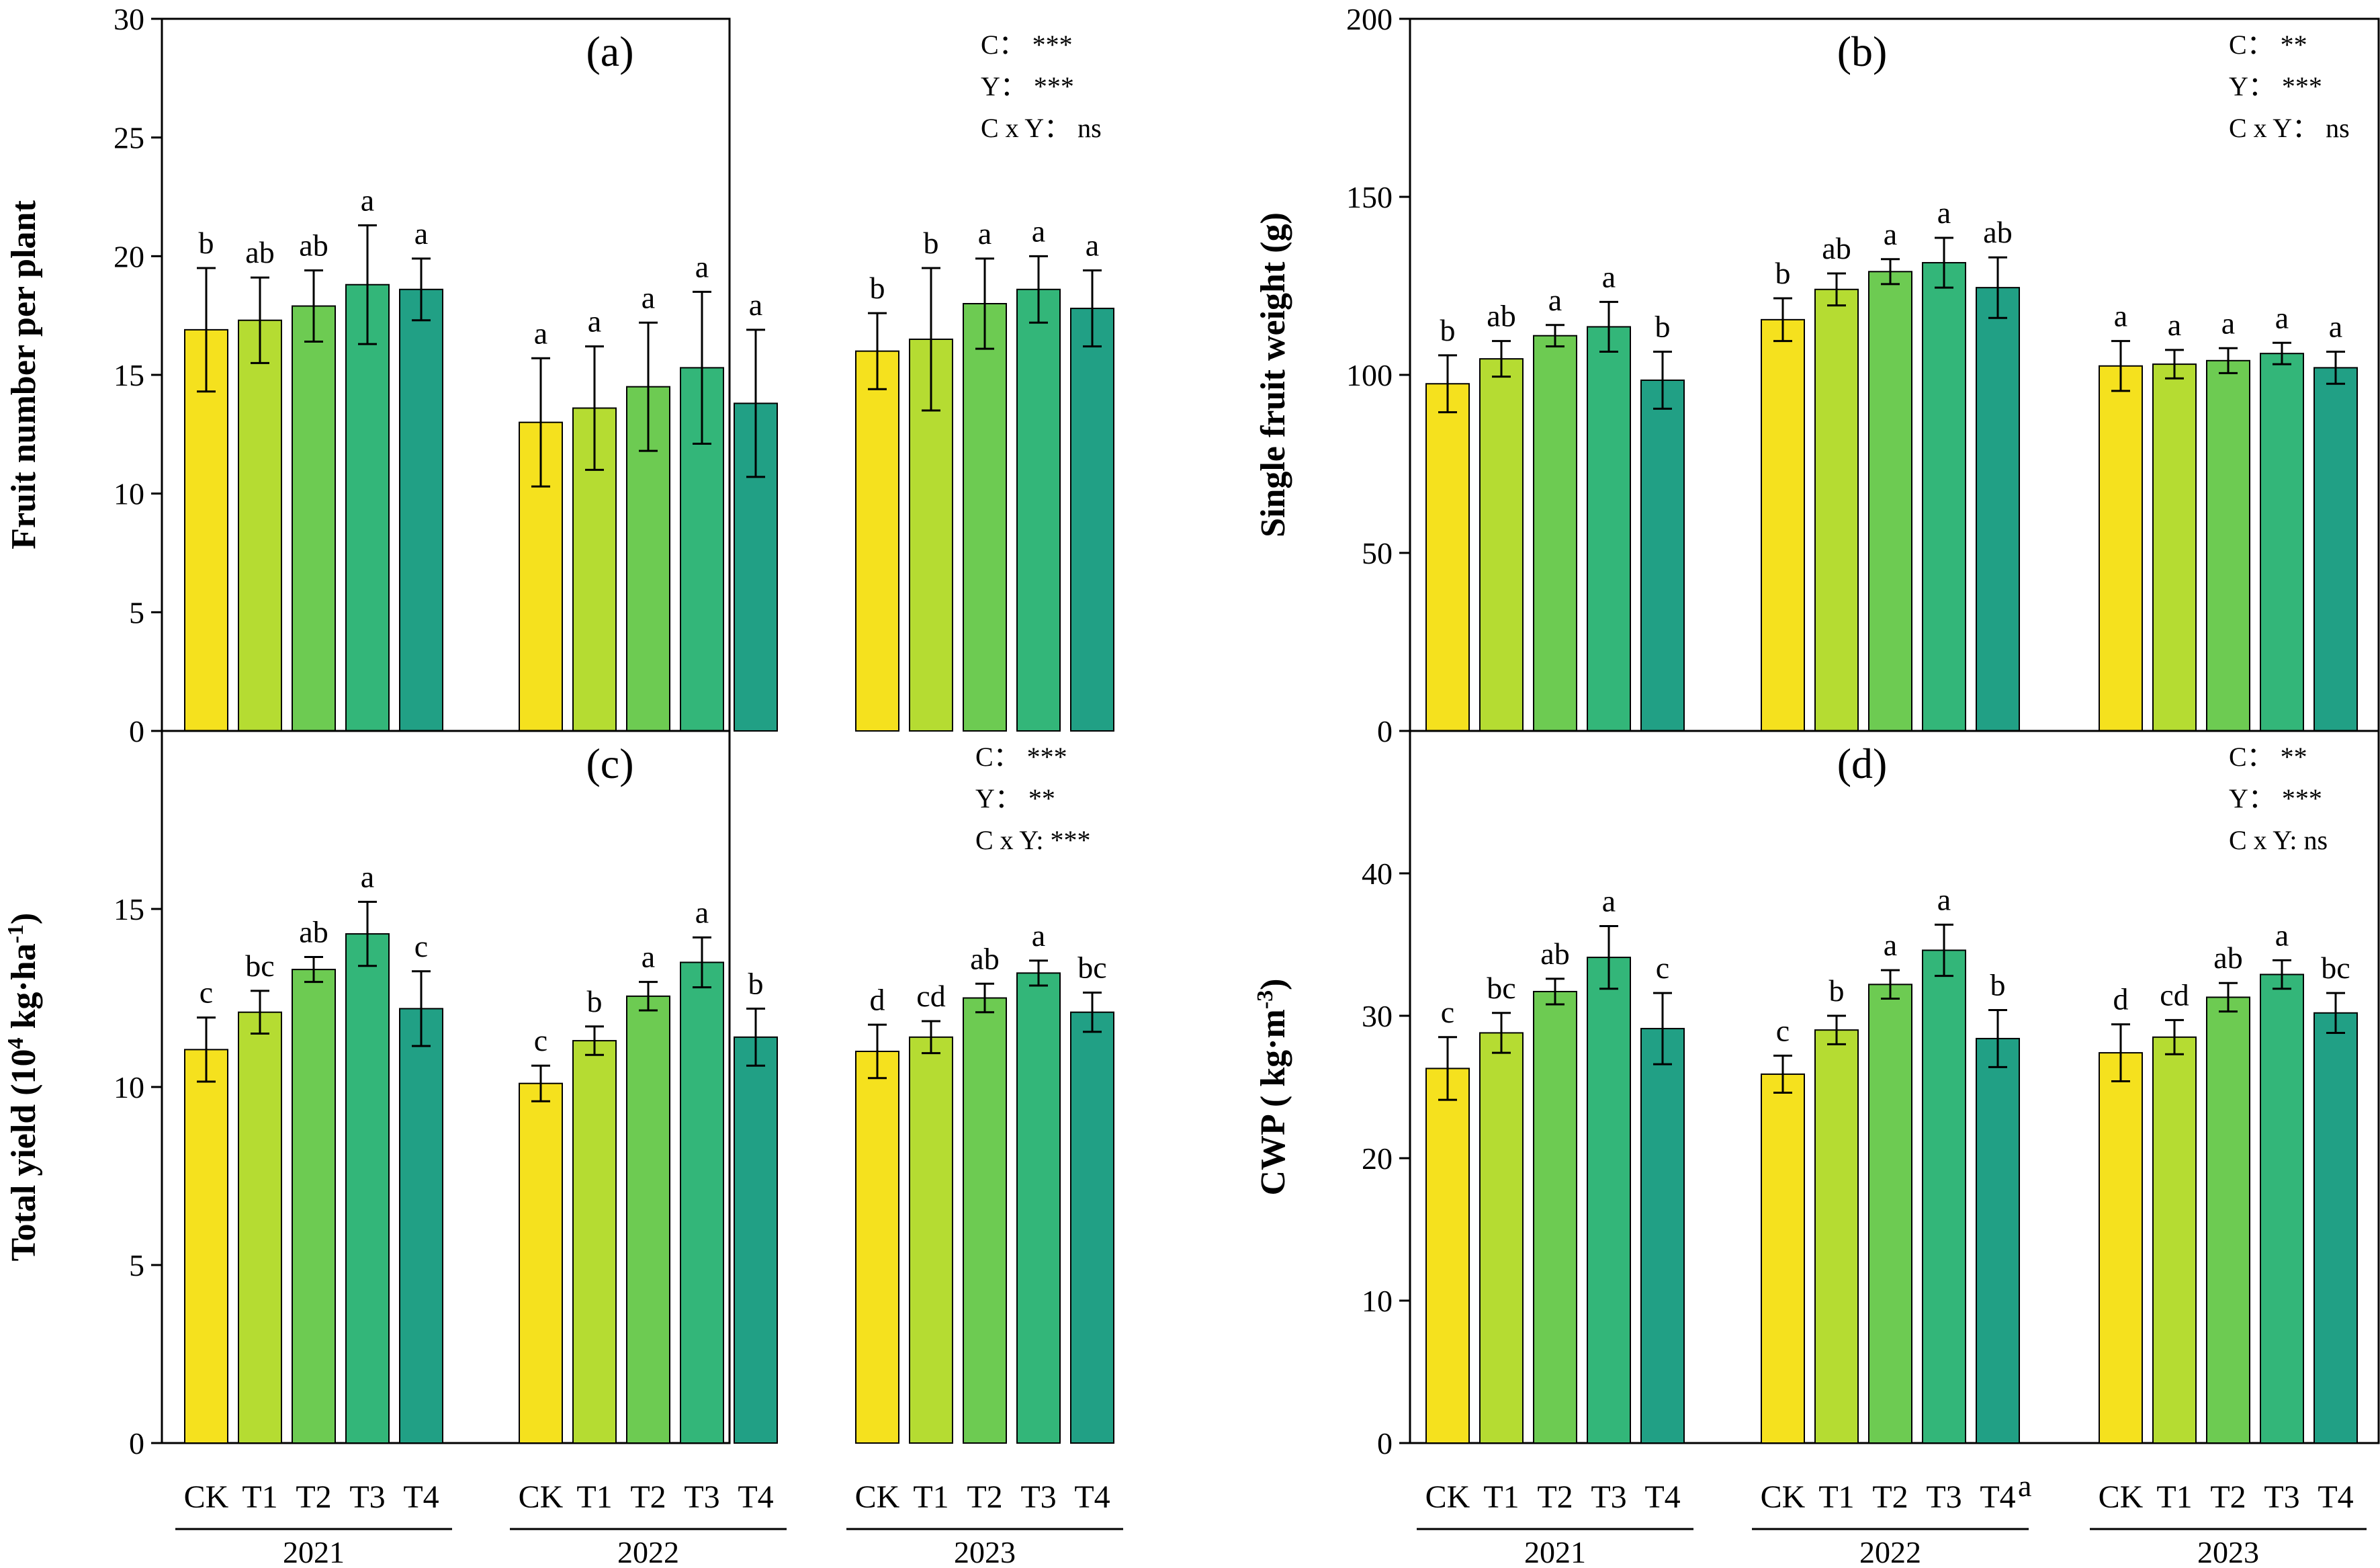 The width and height of the screenshot is (2380, 1568). Describe the element at coordinates (985, 1551) in the screenshot. I see `panel-c-year-label: 2023` at that location.